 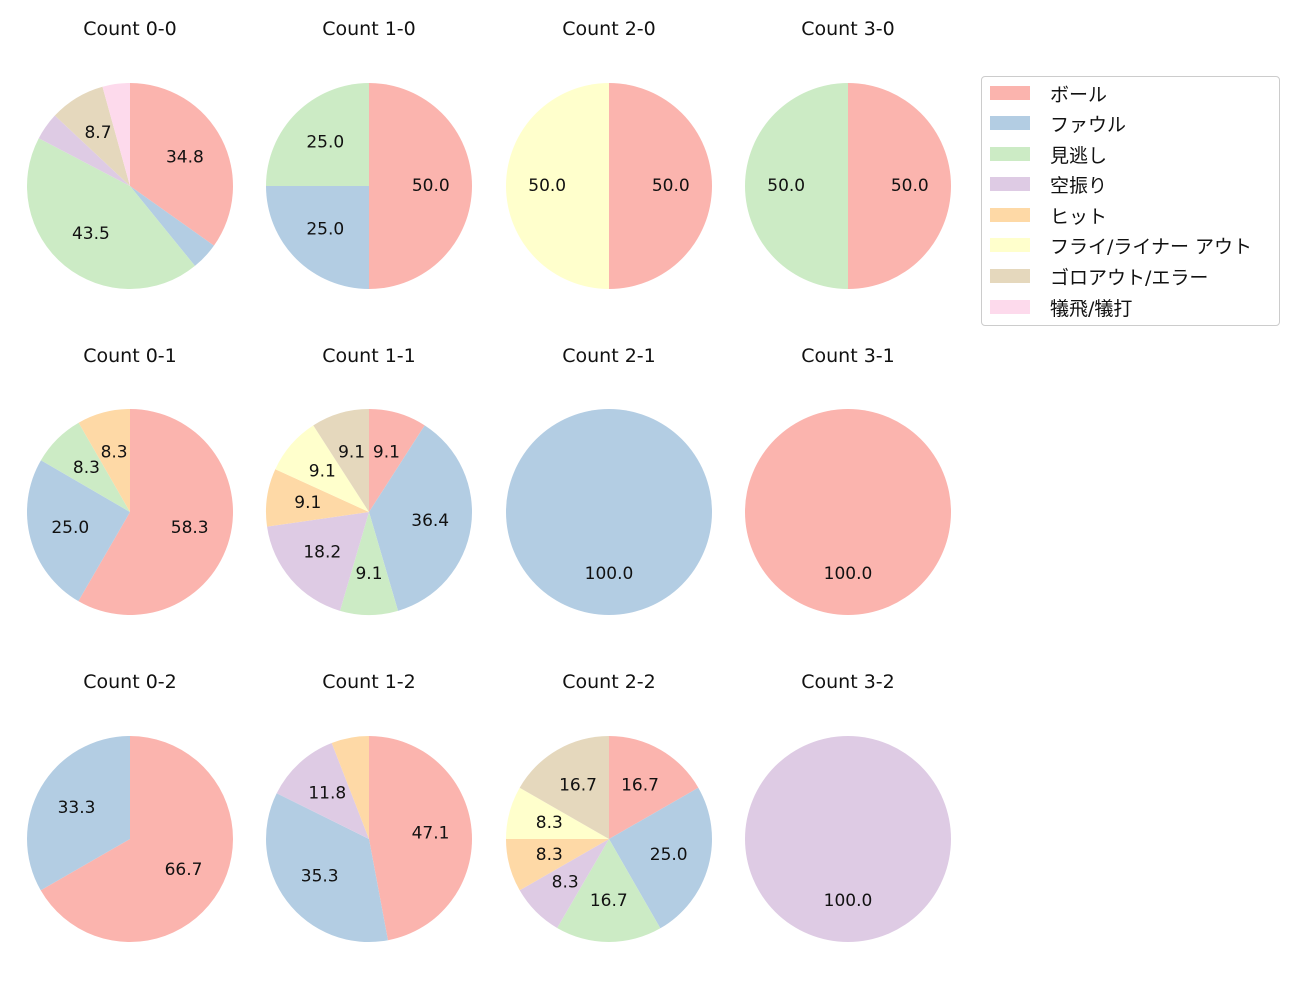 I want to click on slice-label: 34.8, so click(x=185, y=158).